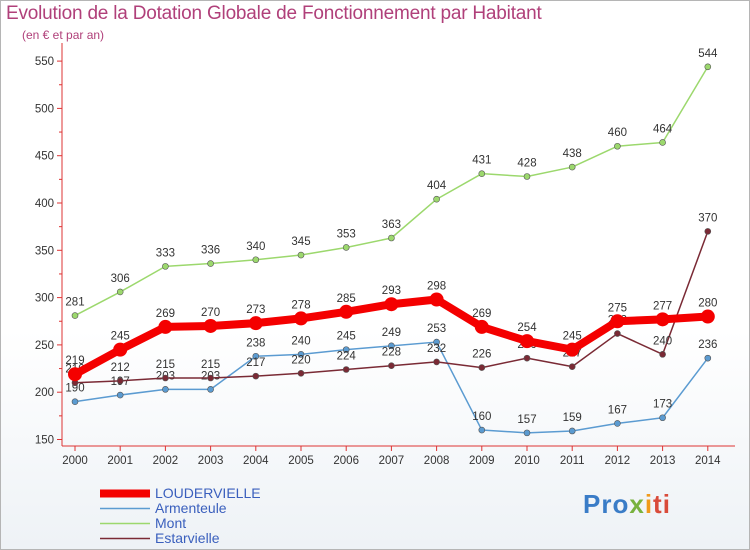 This screenshot has height=550, width=750. Describe the element at coordinates (482, 173) in the screenshot. I see `point-mont-2009` at that location.